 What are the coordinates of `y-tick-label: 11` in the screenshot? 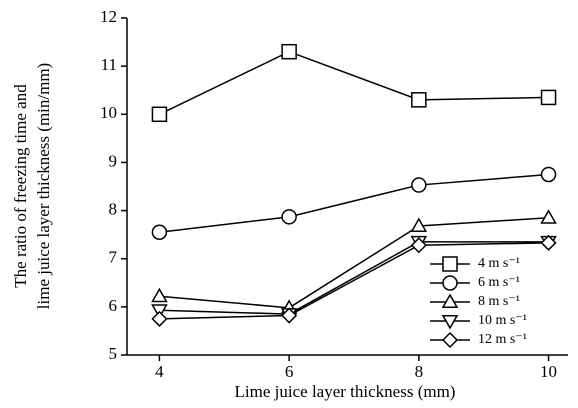 It's located at (109, 64).